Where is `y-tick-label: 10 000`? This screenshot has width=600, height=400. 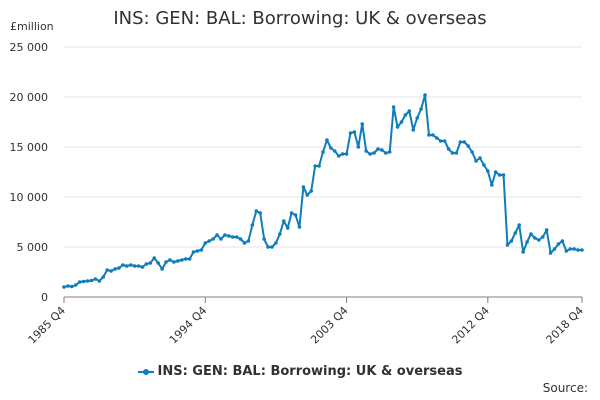 y-tick-label: 10 000 is located at coordinates (29, 197).